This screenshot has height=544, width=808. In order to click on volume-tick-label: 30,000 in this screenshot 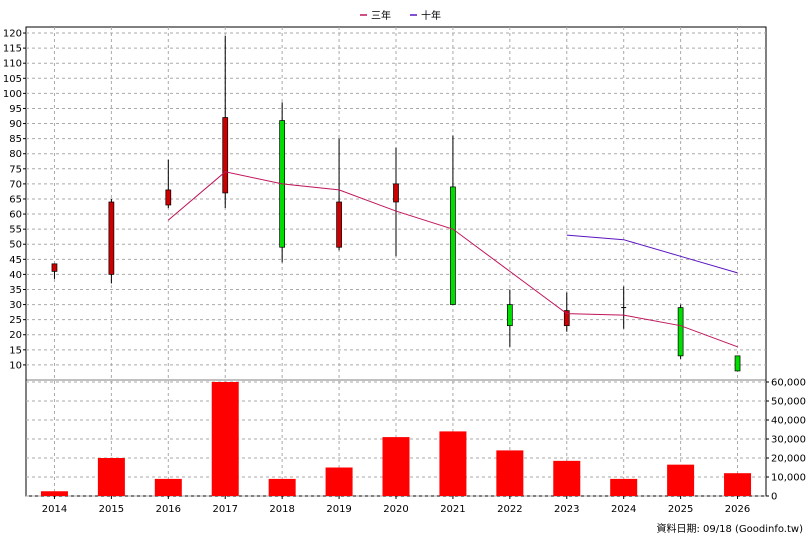, I will do `click(788, 440)`.